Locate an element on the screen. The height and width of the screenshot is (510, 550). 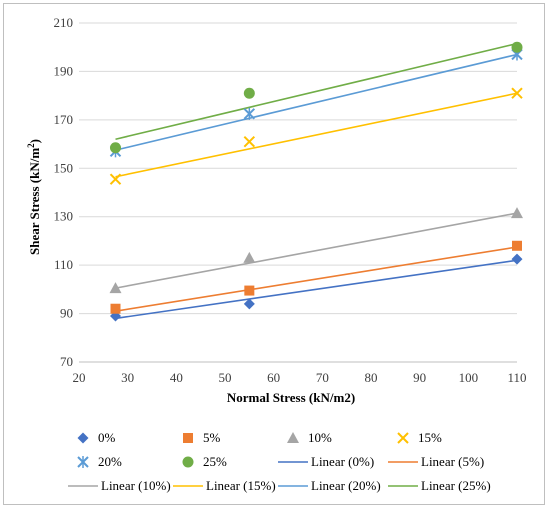
x-tick-label: 50 is located at coordinates (225, 377).